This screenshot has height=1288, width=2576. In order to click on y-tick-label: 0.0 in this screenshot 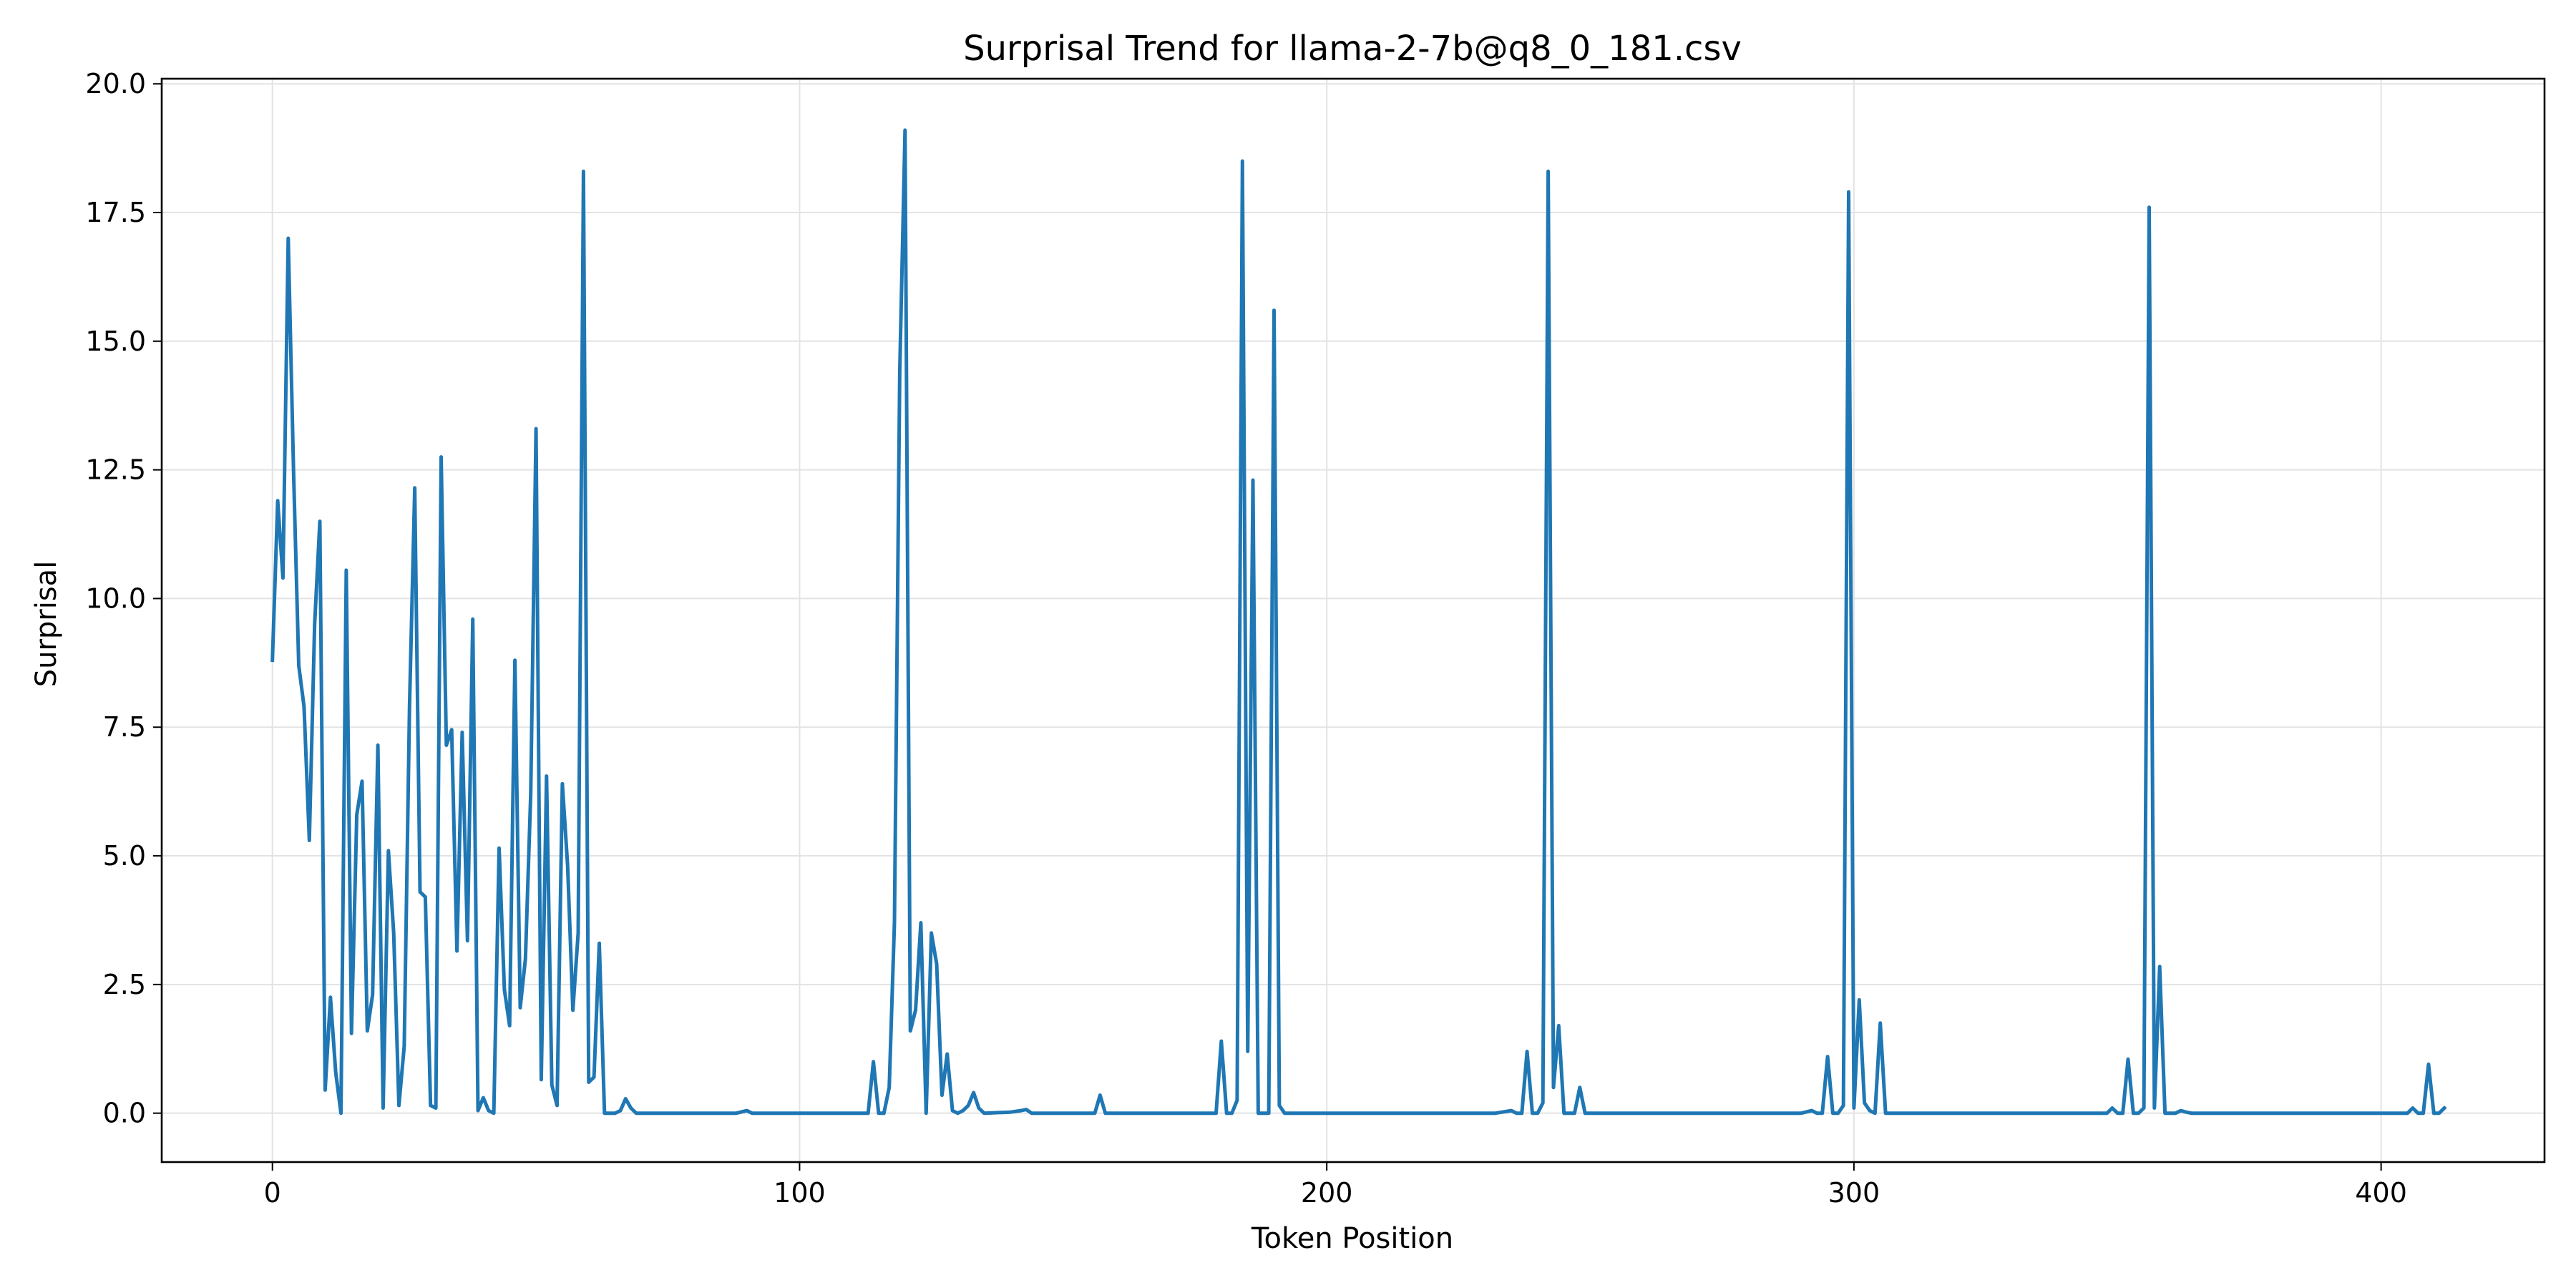, I will do `click(124, 1113)`.